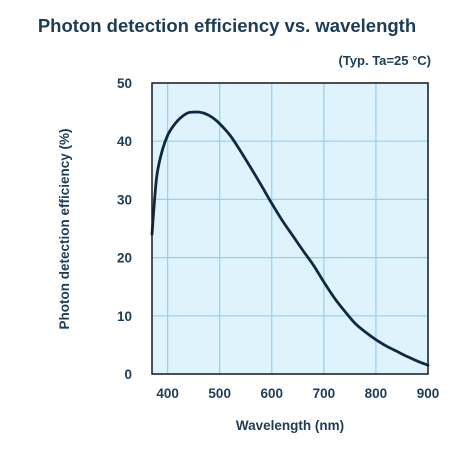 Image resolution: width=454 pixels, height=454 pixels. Describe the element at coordinates (385, 60) in the screenshot. I see `chart-subtitle: (Typ. Ta=25 °C)` at that location.